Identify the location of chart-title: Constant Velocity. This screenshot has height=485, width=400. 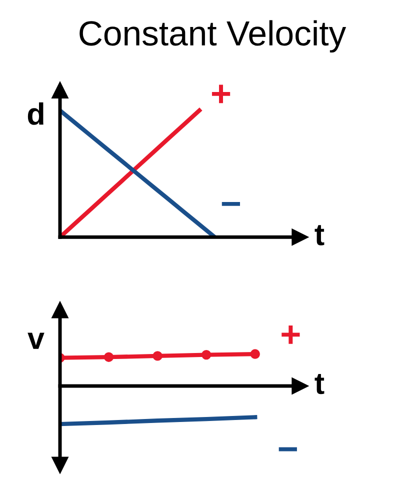
(213, 36).